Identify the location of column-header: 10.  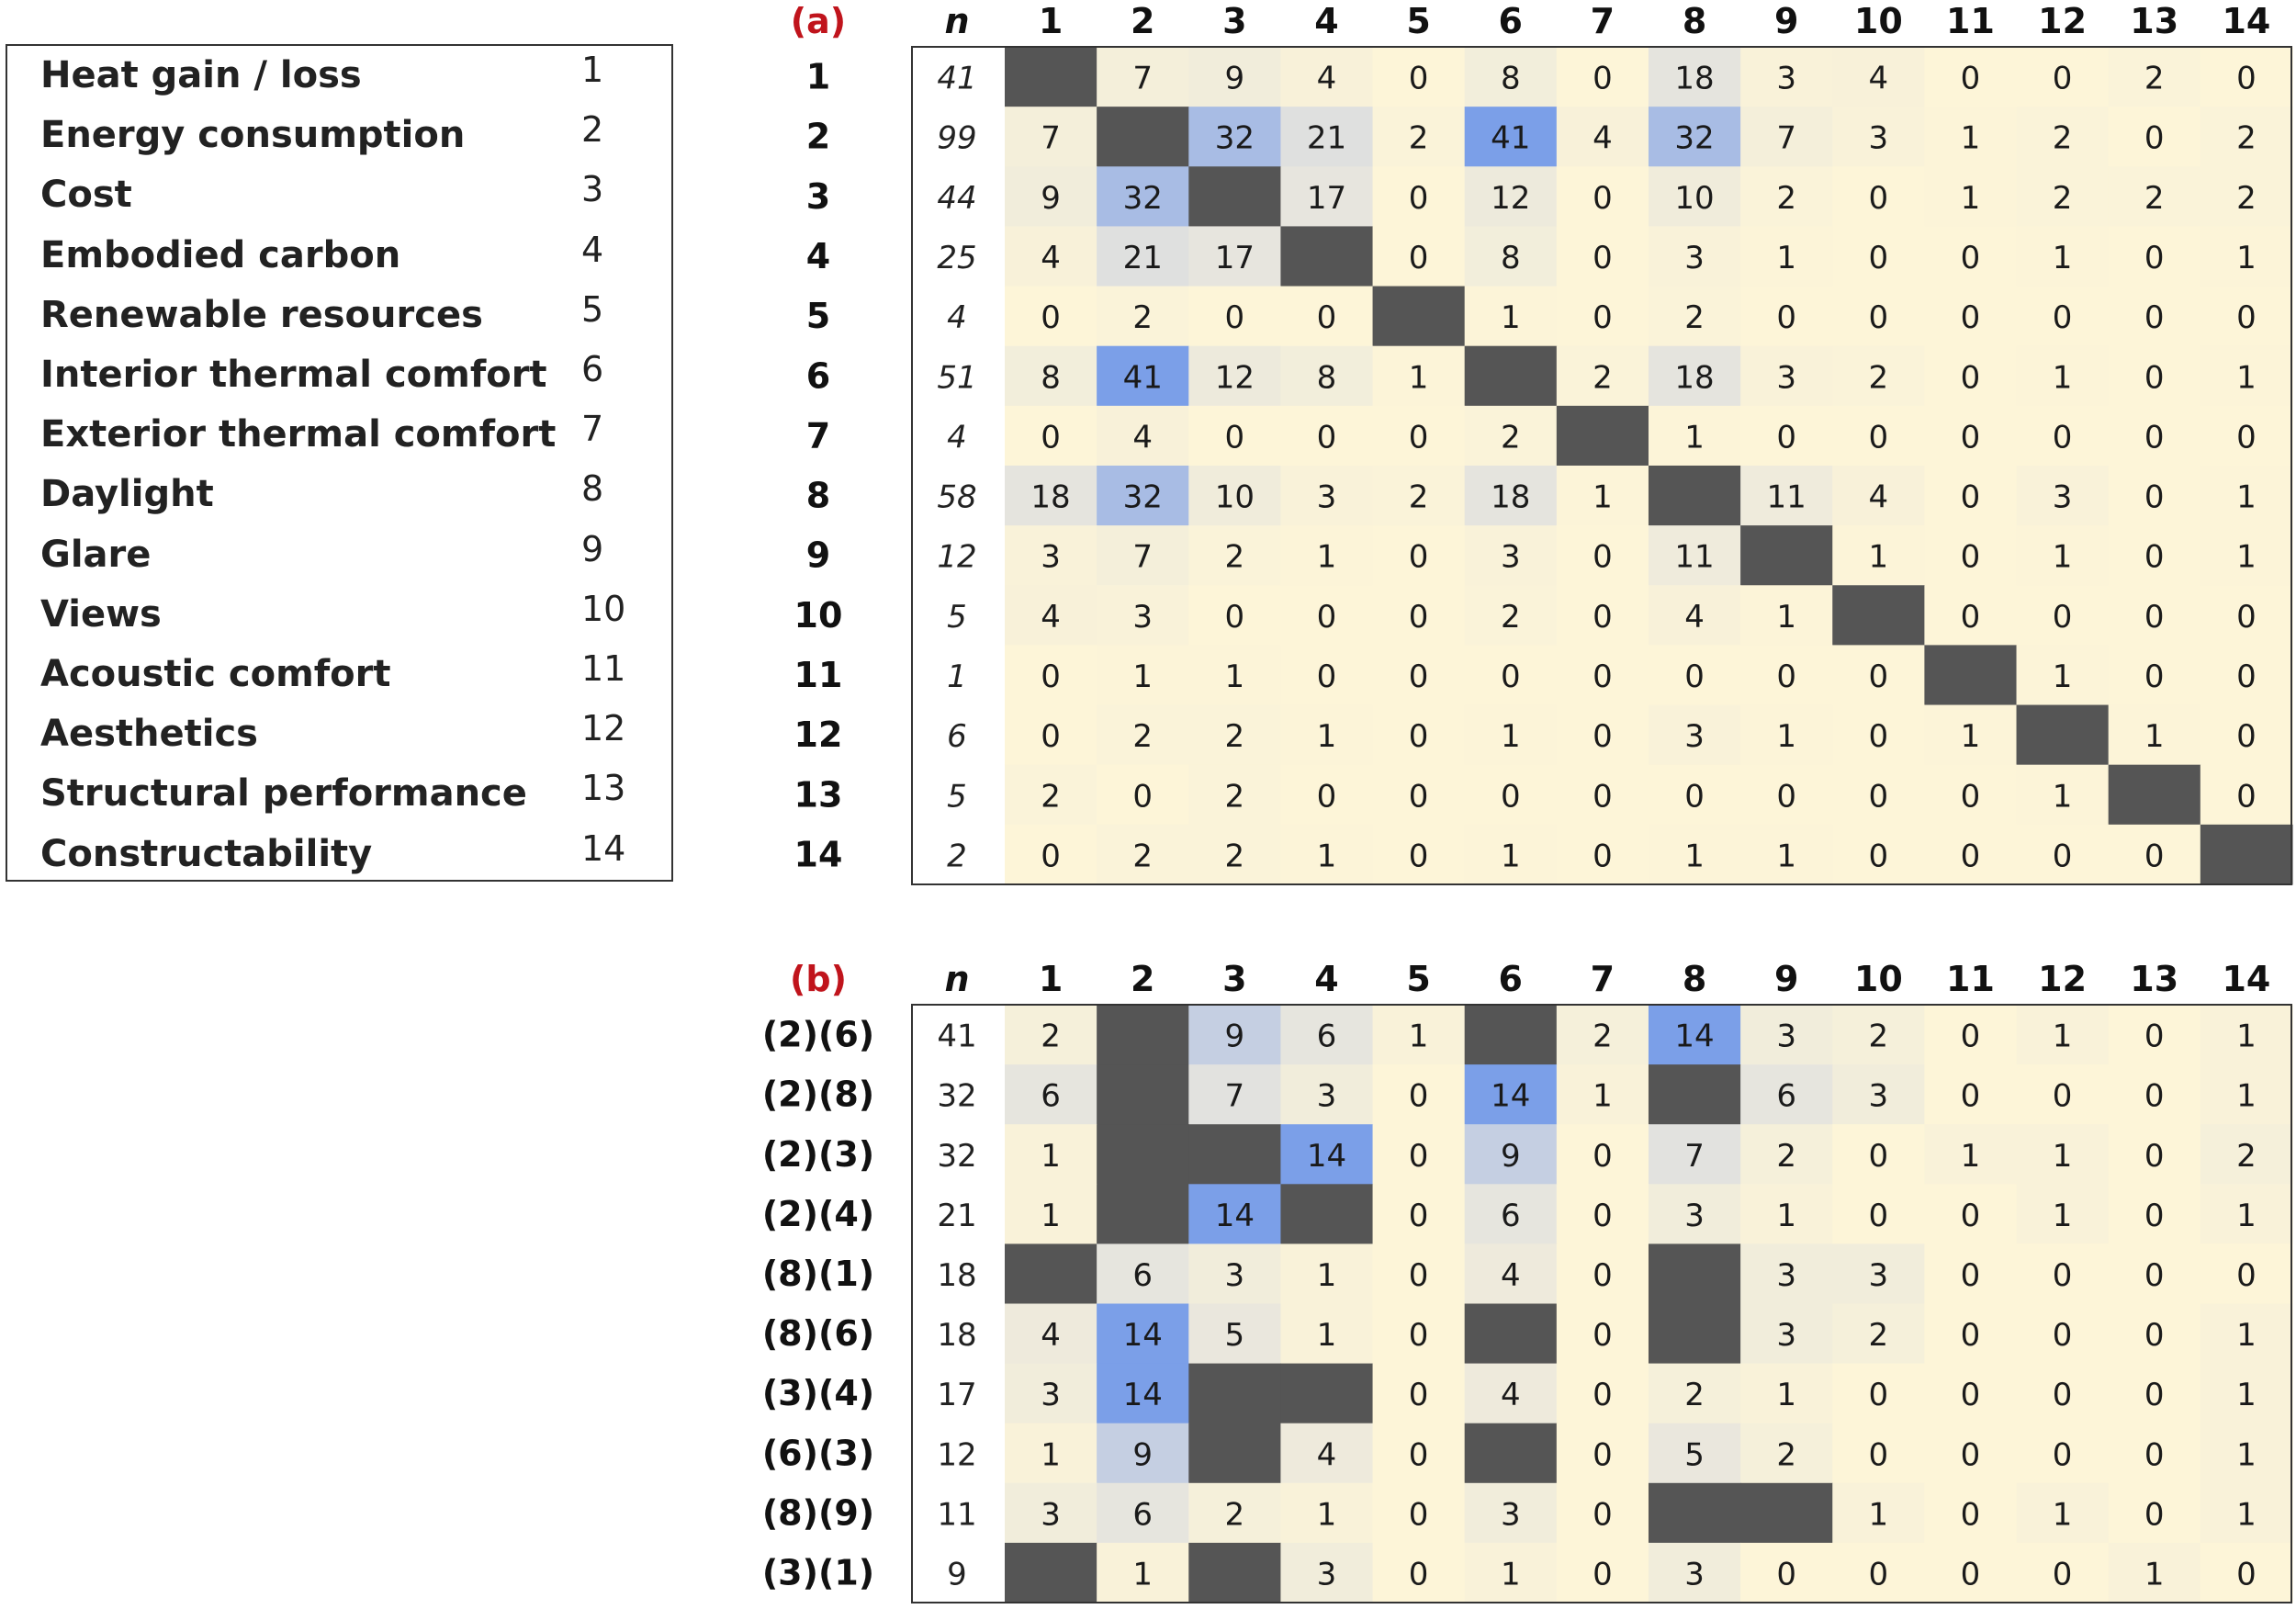
(1879, 979).